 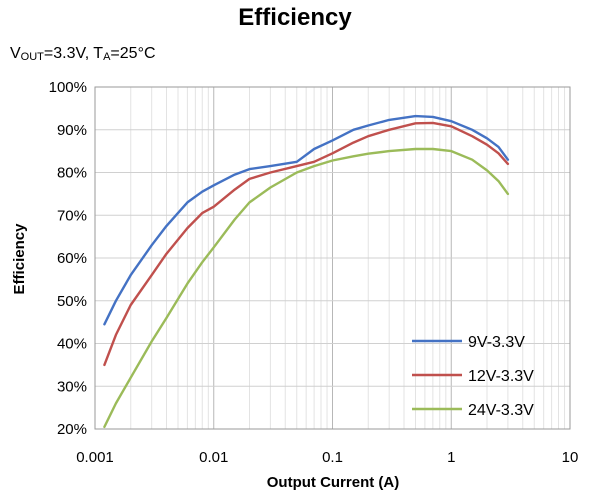 What do you see at coordinates (295, 17) in the screenshot?
I see `chart-title: Efficiency` at bounding box center [295, 17].